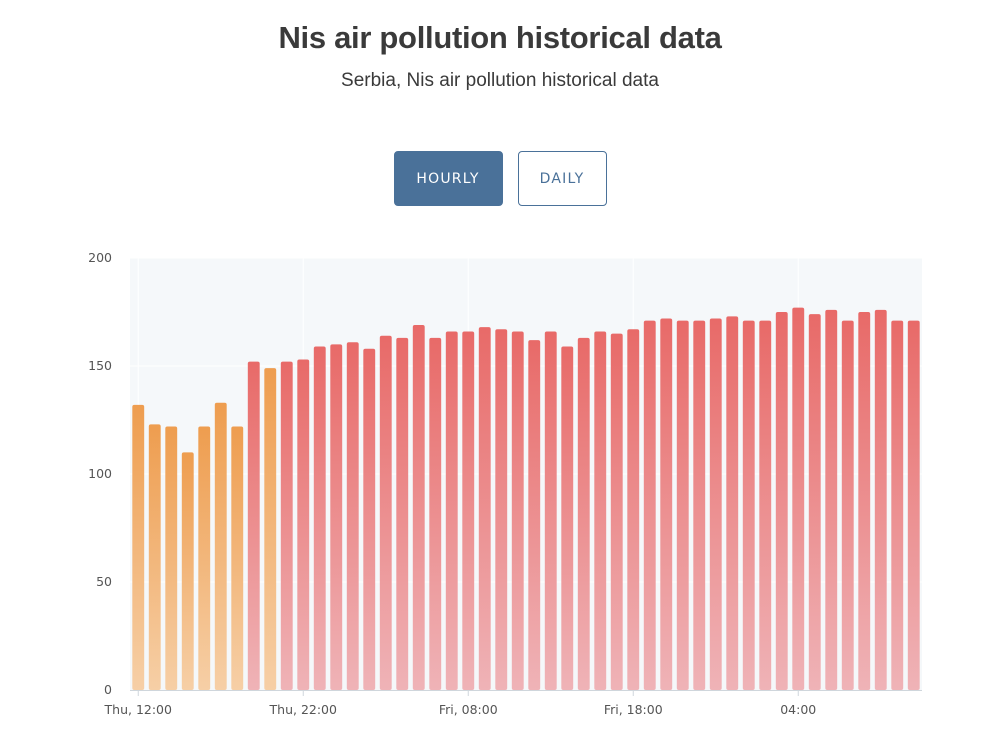 This screenshot has width=1000, height=750. I want to click on bar: Thu 21:00: 152, so click(286, 525).